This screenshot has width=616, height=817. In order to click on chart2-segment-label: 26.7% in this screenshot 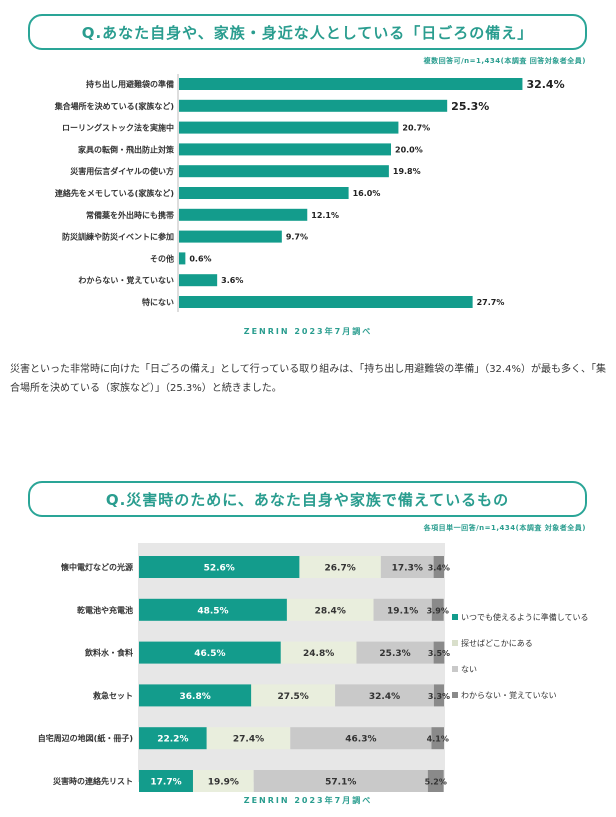, I will do `click(340, 569)`.